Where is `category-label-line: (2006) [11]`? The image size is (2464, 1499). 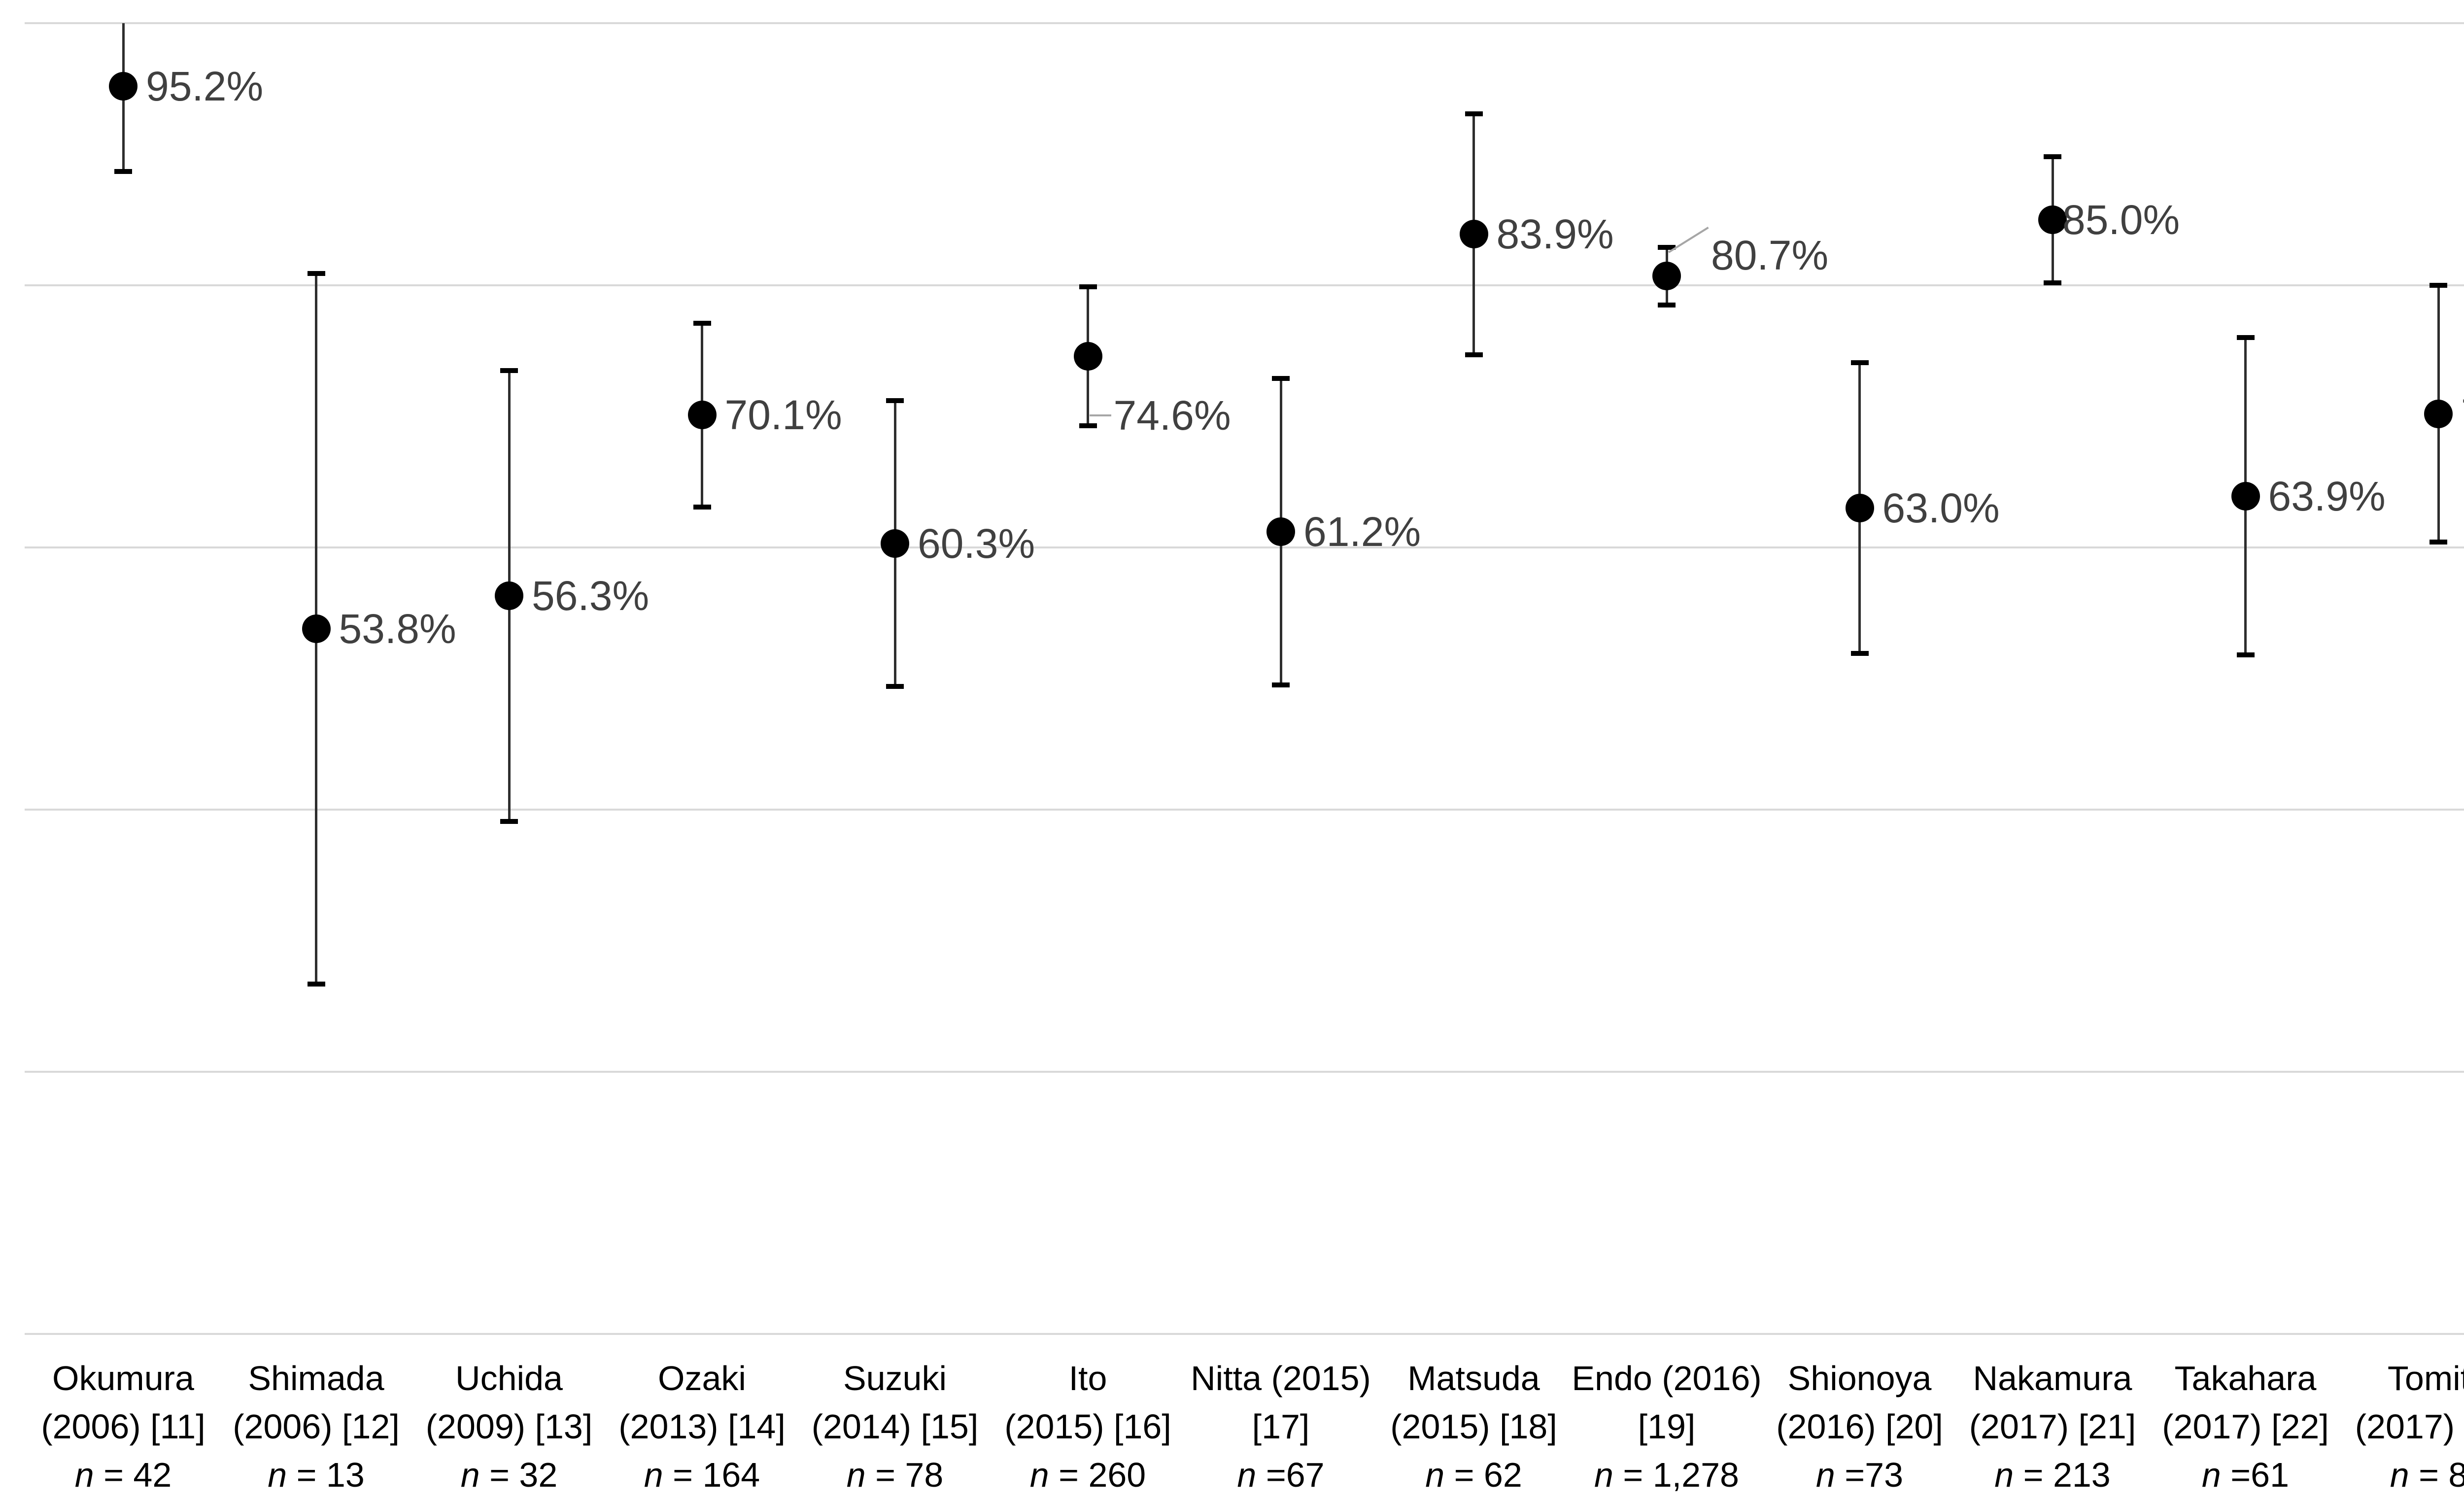 category-label-line: (2006) [11] is located at coordinates (123, 1427).